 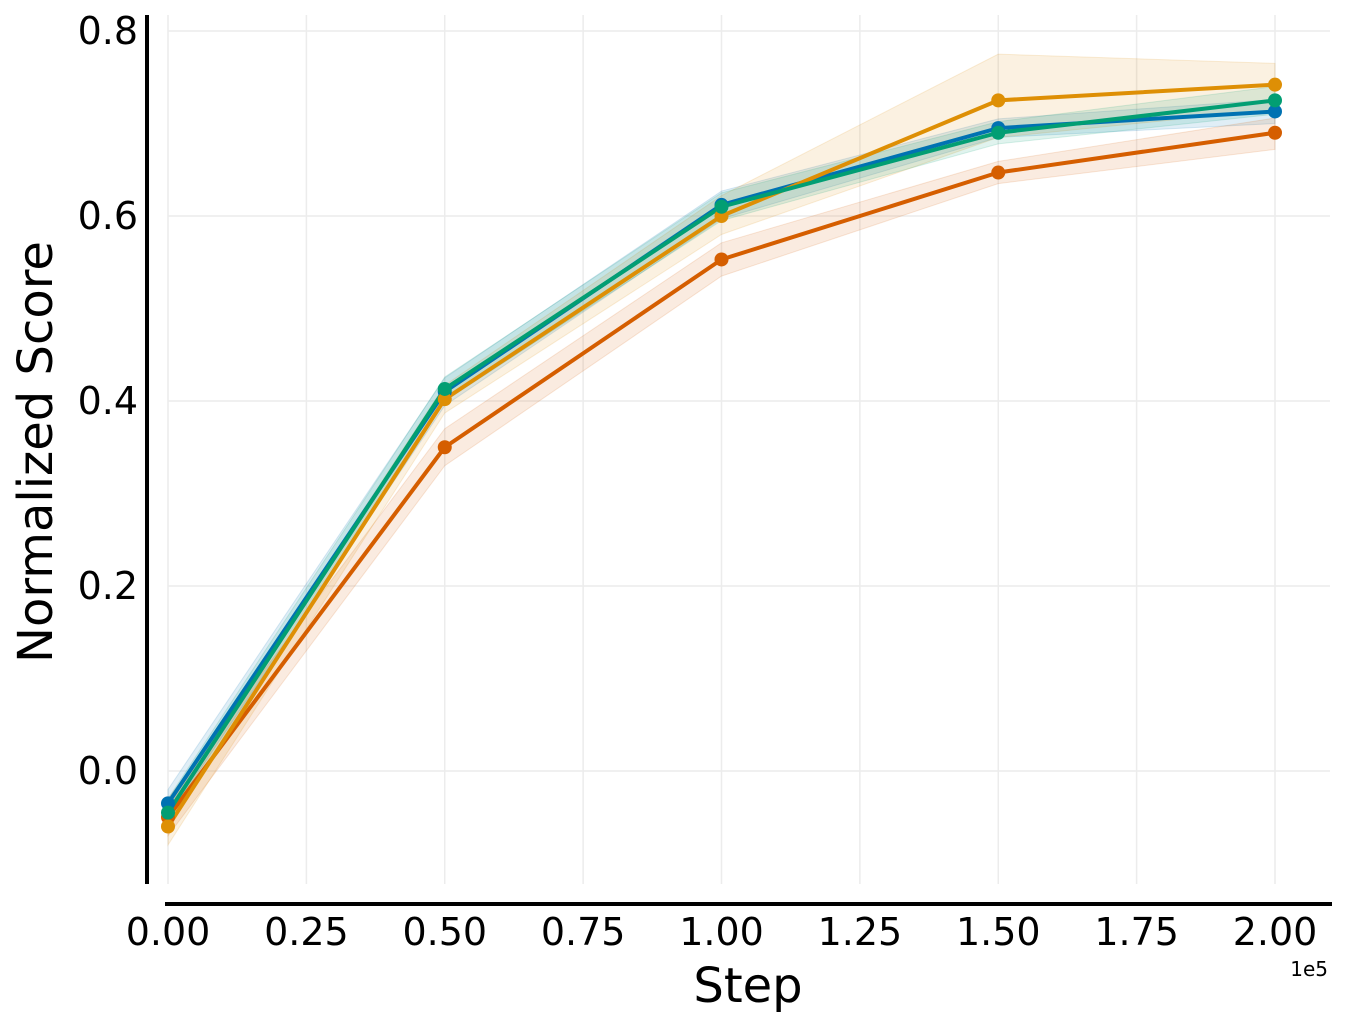 What do you see at coordinates (108, 31) in the screenshot?
I see `y-tick-label: 0.8` at bounding box center [108, 31].